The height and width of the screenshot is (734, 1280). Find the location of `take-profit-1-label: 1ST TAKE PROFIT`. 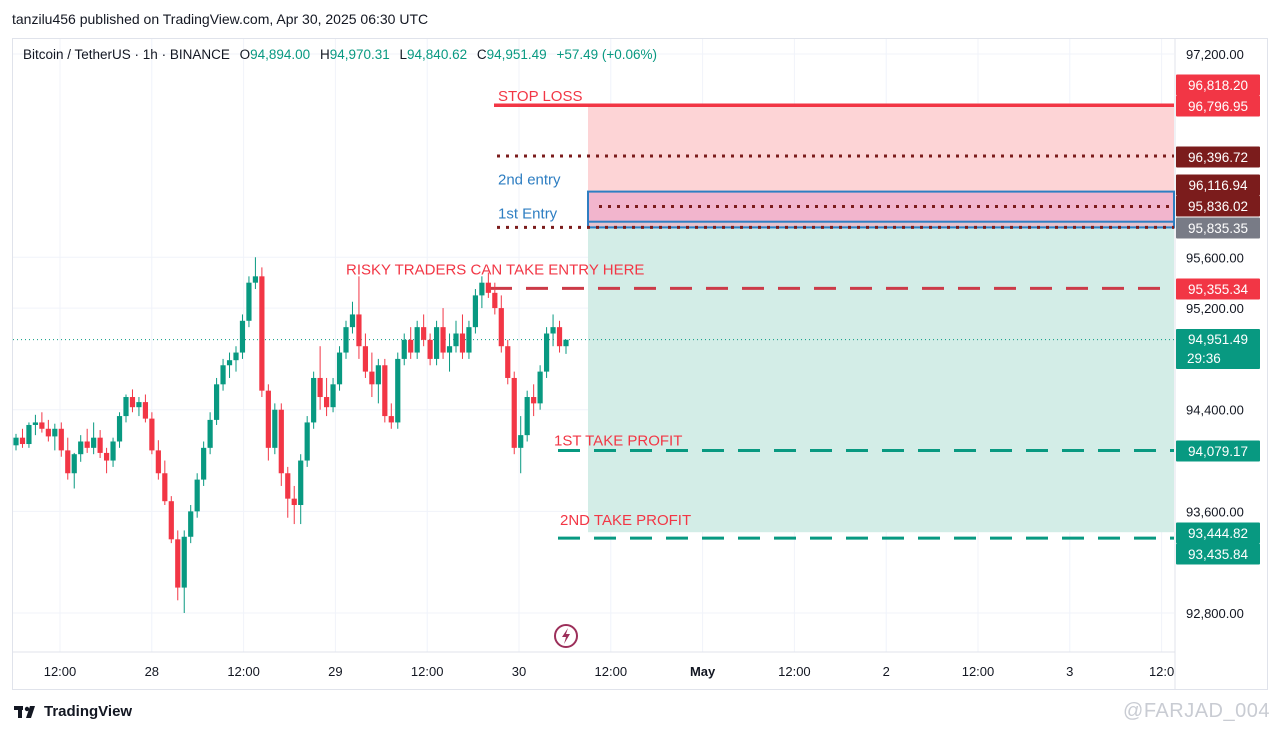

take-profit-1-label: 1ST TAKE PROFIT is located at coordinates (618, 440).